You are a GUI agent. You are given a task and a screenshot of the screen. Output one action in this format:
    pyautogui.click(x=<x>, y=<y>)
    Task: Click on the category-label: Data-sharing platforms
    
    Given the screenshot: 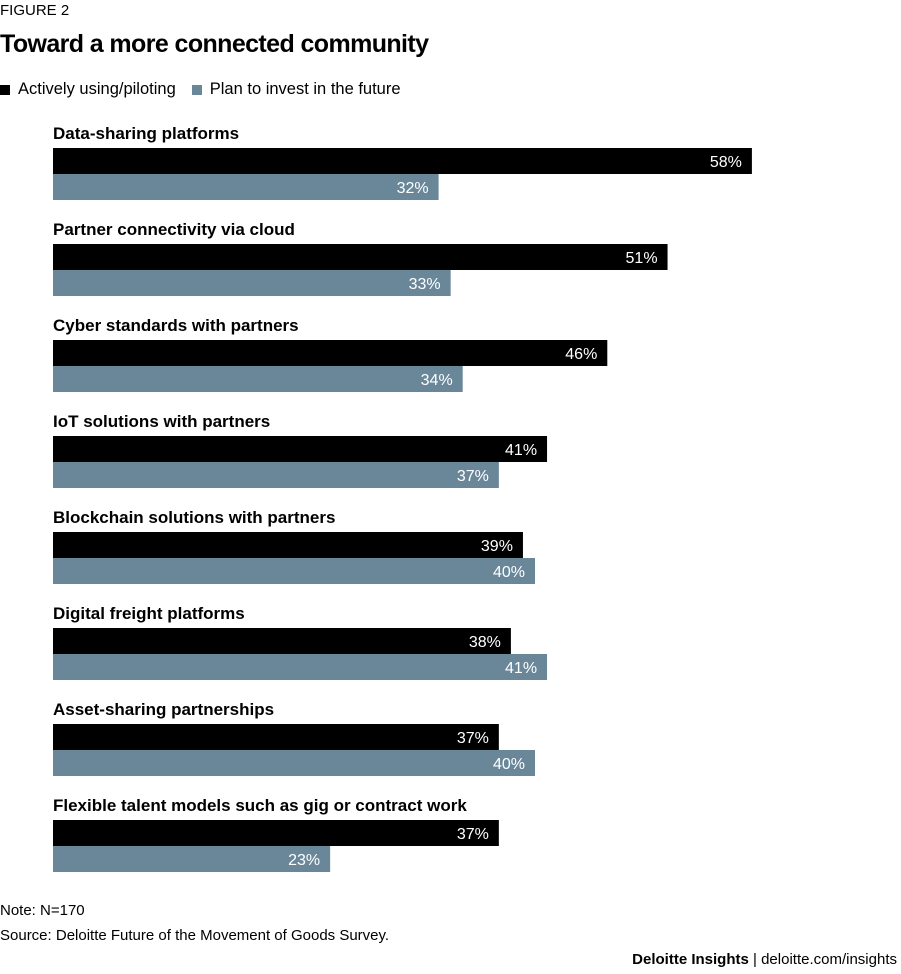 What is the action you would take?
    pyautogui.click(x=146, y=133)
    